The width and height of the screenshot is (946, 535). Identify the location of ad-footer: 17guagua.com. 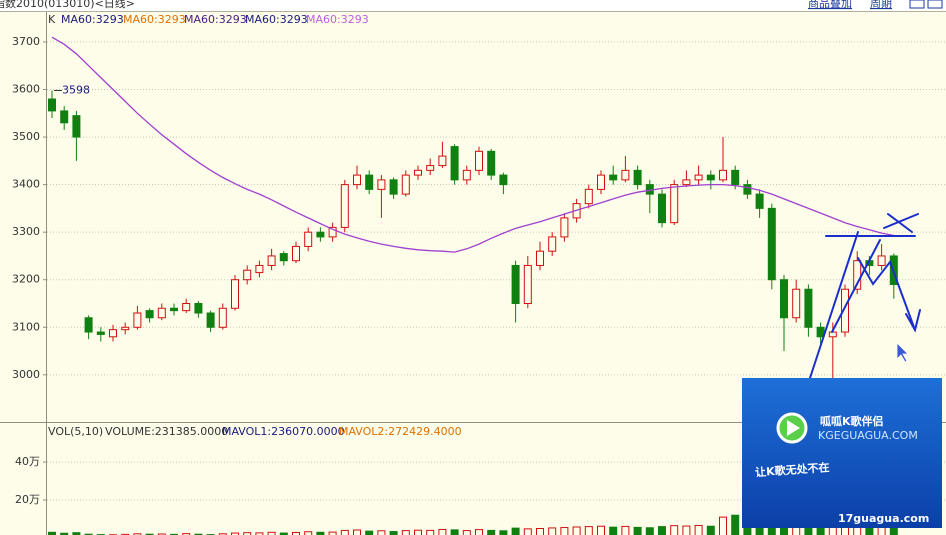
(883, 518).